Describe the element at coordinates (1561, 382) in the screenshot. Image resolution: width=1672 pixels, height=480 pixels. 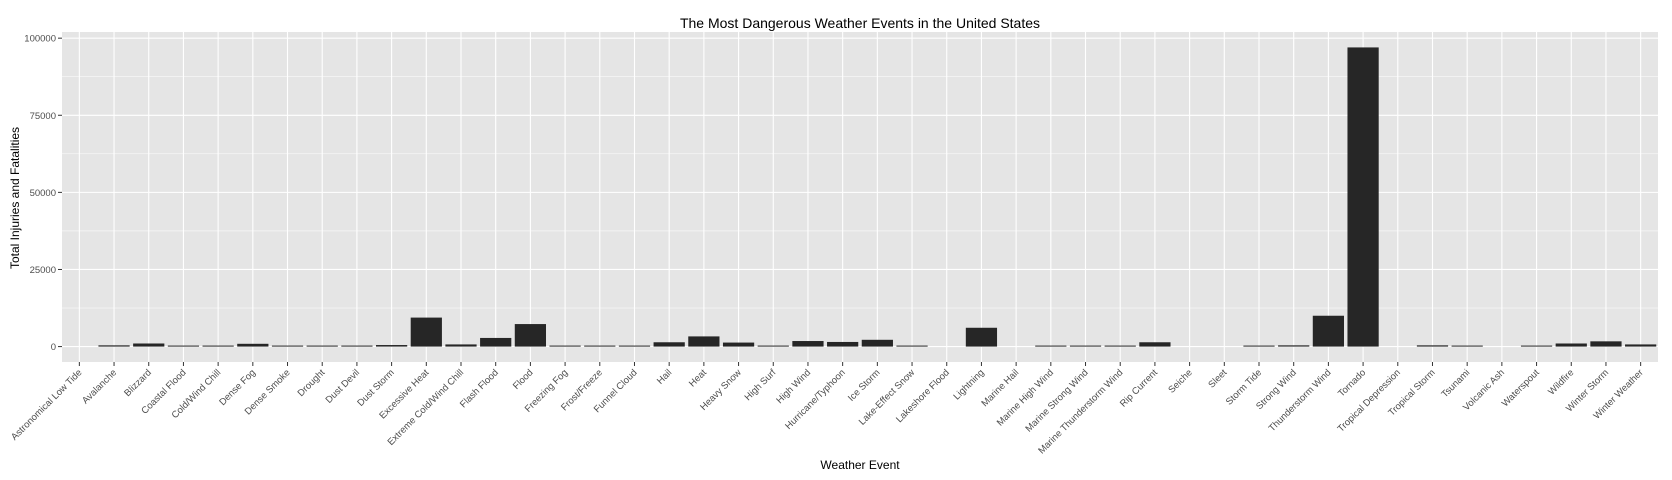
I see `x-tick-label: Wildfire` at that location.